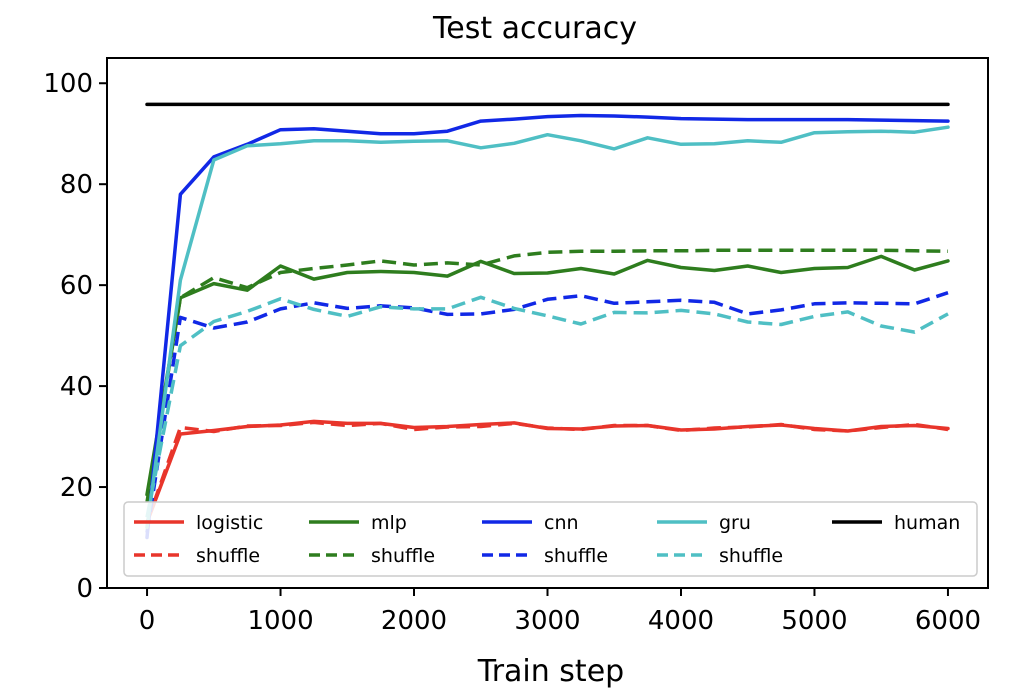  What do you see at coordinates (68, 84) in the screenshot?
I see `y-tick-label: 100` at bounding box center [68, 84].